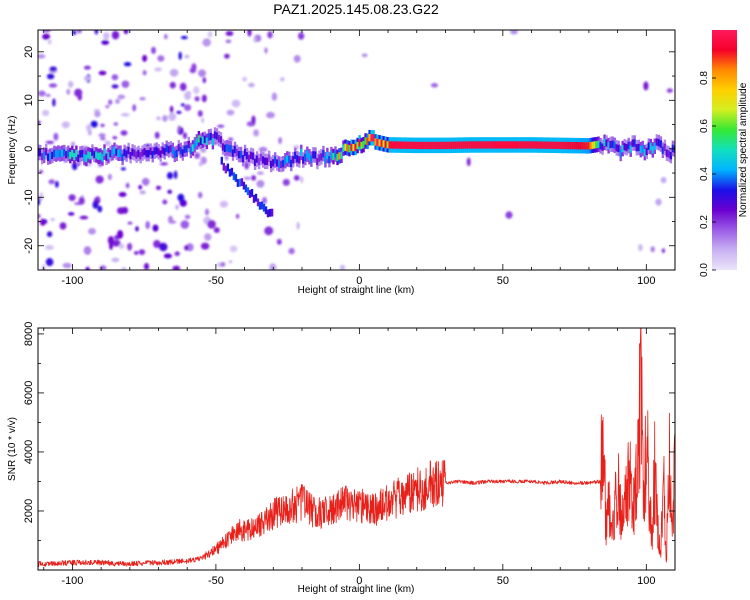 This screenshot has height=600, width=750. I want to click on spectrogram-y-tick-label: 0, so click(29, 149).